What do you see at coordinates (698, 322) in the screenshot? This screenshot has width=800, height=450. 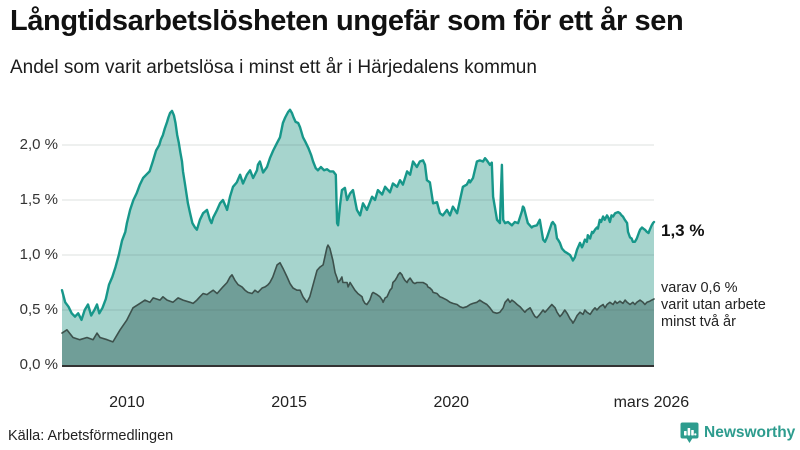 I see `secondary-annotation-line3: minst två år` at bounding box center [698, 322].